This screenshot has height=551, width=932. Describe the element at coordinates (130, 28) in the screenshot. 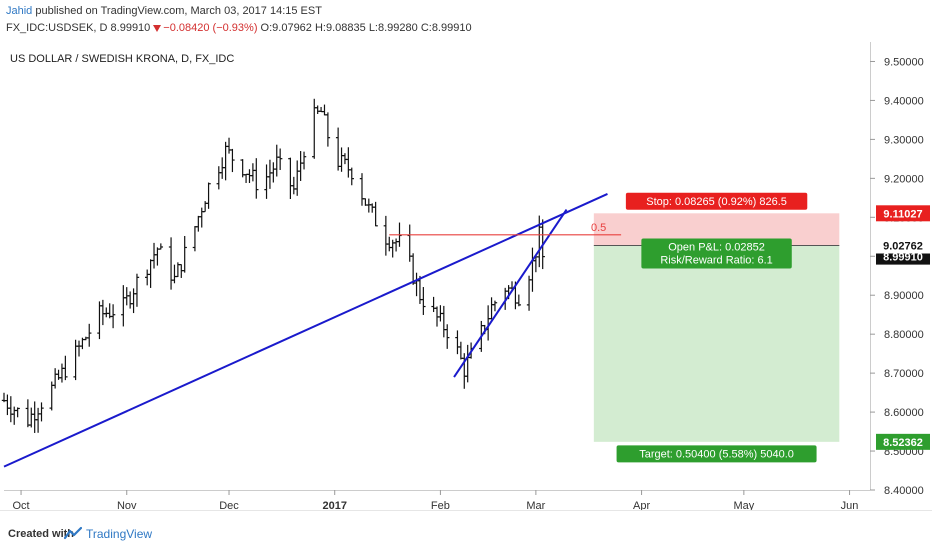

I see `last-price: 8.99910` at that location.